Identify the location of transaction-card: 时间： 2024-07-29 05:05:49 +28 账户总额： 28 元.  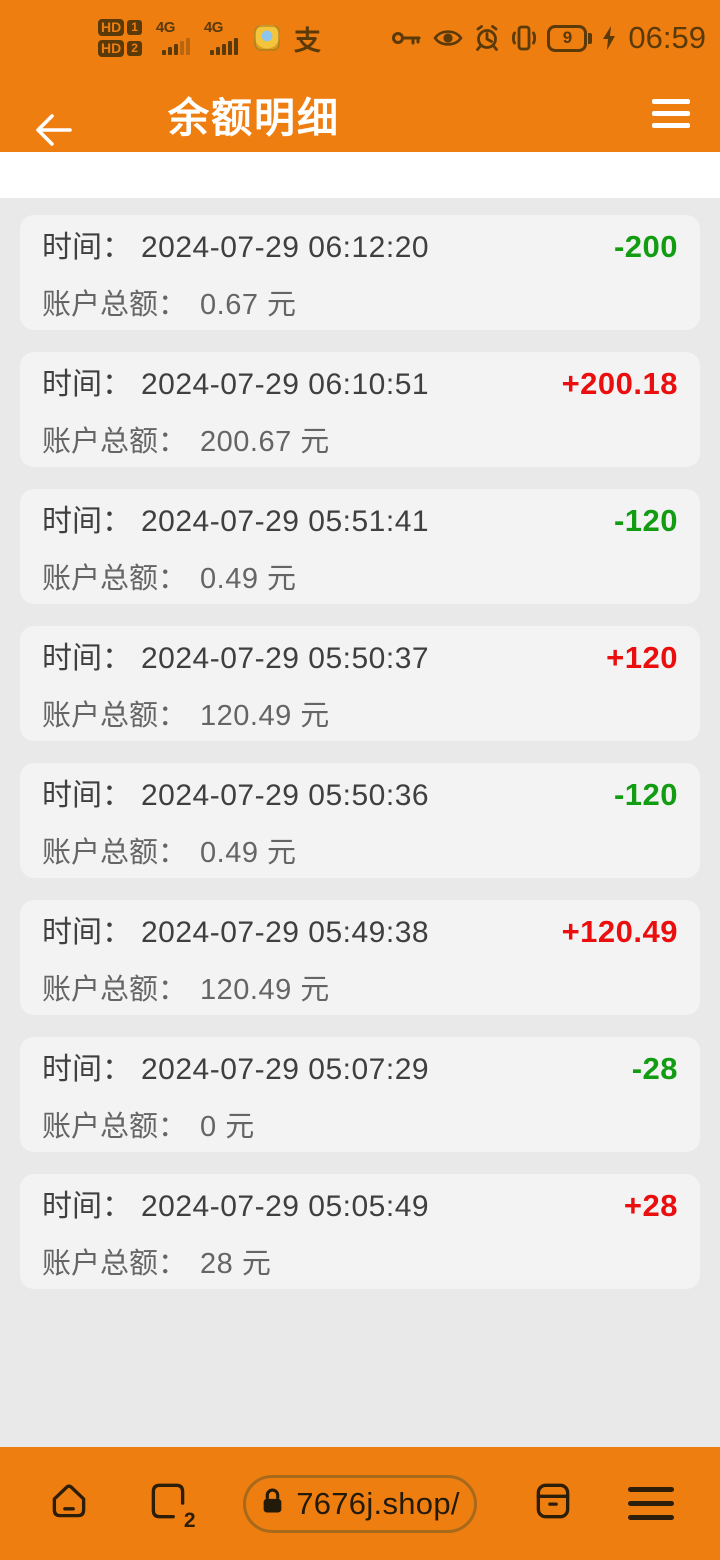
(360, 1231).